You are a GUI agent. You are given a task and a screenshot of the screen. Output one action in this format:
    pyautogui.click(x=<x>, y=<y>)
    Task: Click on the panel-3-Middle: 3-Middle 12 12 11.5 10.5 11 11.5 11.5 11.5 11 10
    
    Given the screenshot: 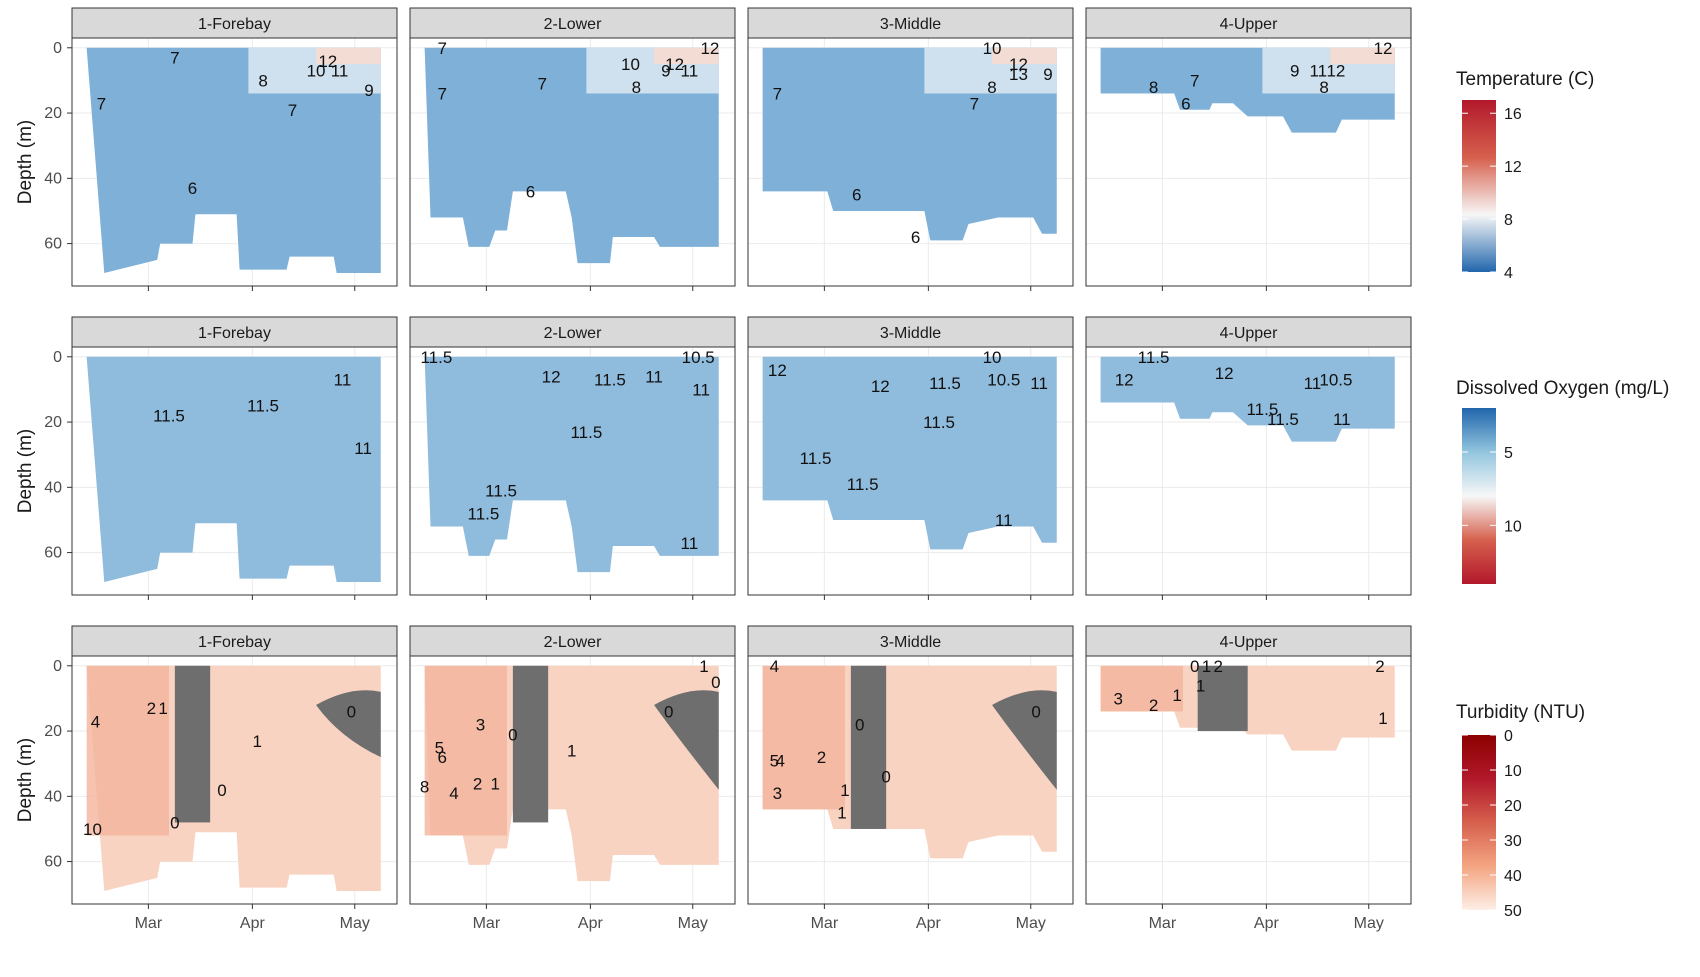 What is the action you would take?
    pyautogui.click(x=910, y=458)
    